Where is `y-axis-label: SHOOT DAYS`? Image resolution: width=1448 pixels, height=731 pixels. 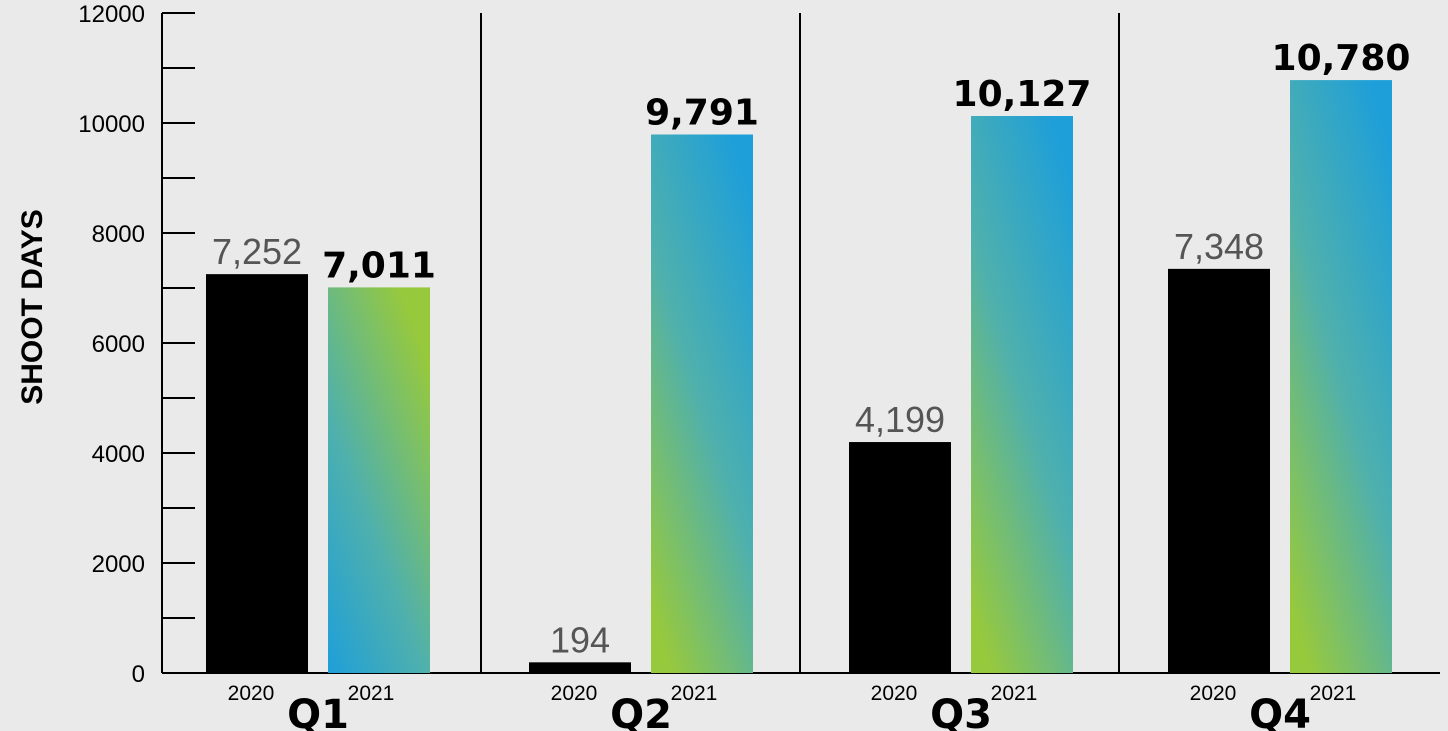
y-axis-label: SHOOT DAYS is located at coordinates (32, 307).